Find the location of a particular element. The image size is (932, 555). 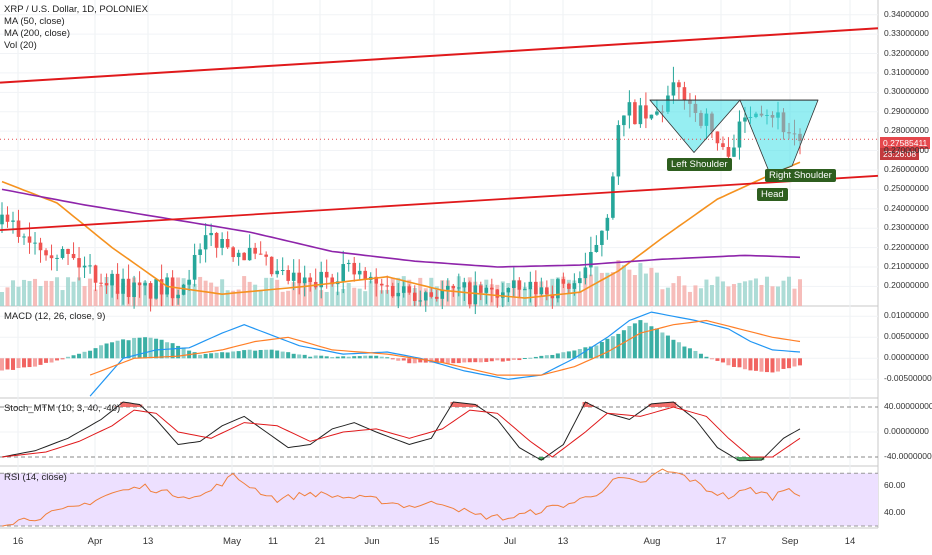

macd-legend: MACD (12, 26, close, 9) is located at coordinates (54, 317).